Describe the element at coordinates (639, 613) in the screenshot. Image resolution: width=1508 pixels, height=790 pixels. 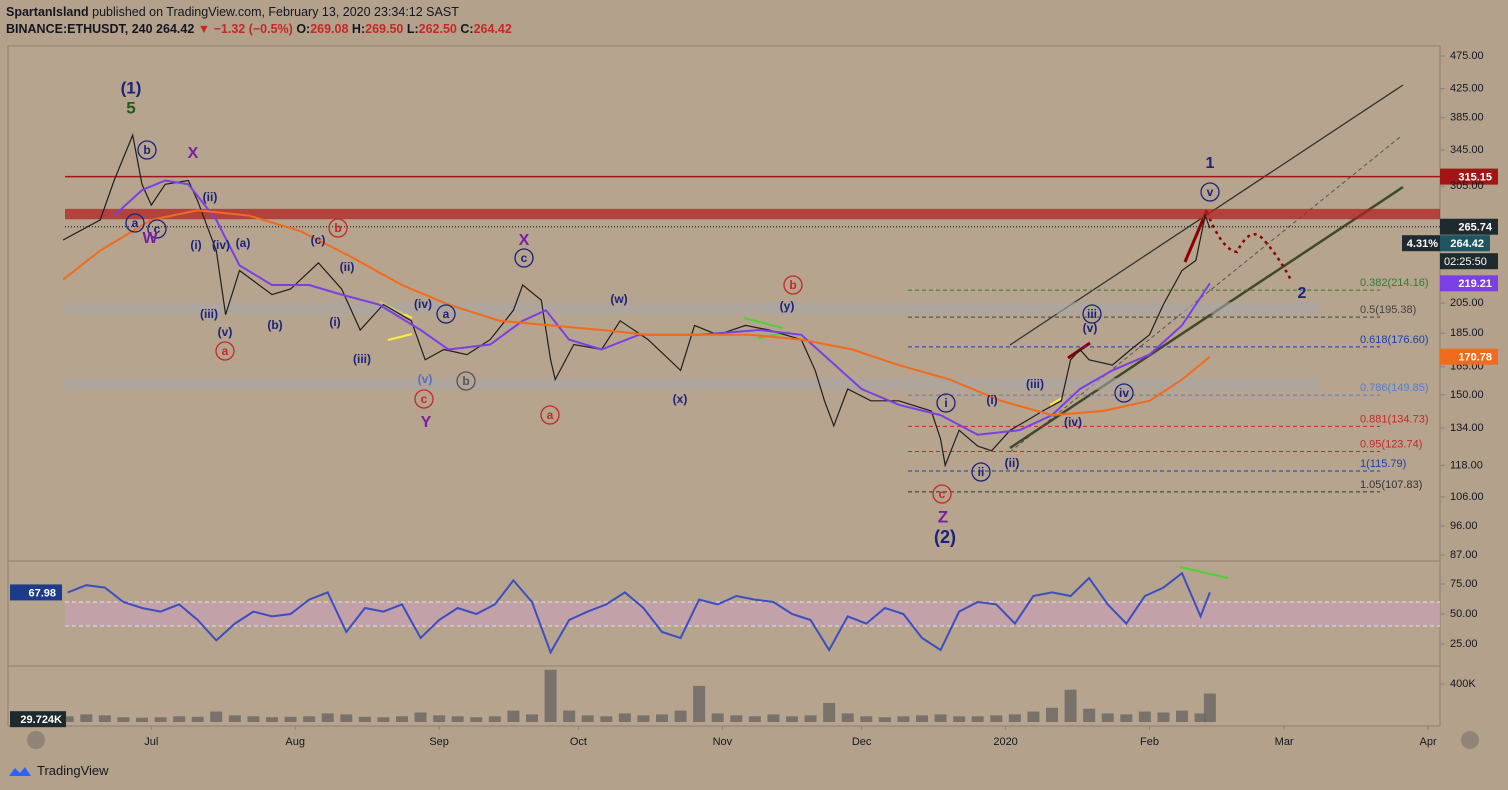
I see `series-line` at that location.